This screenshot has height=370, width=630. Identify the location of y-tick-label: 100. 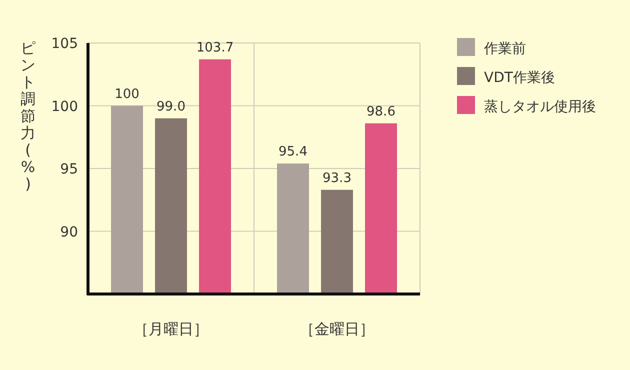
(64, 106).